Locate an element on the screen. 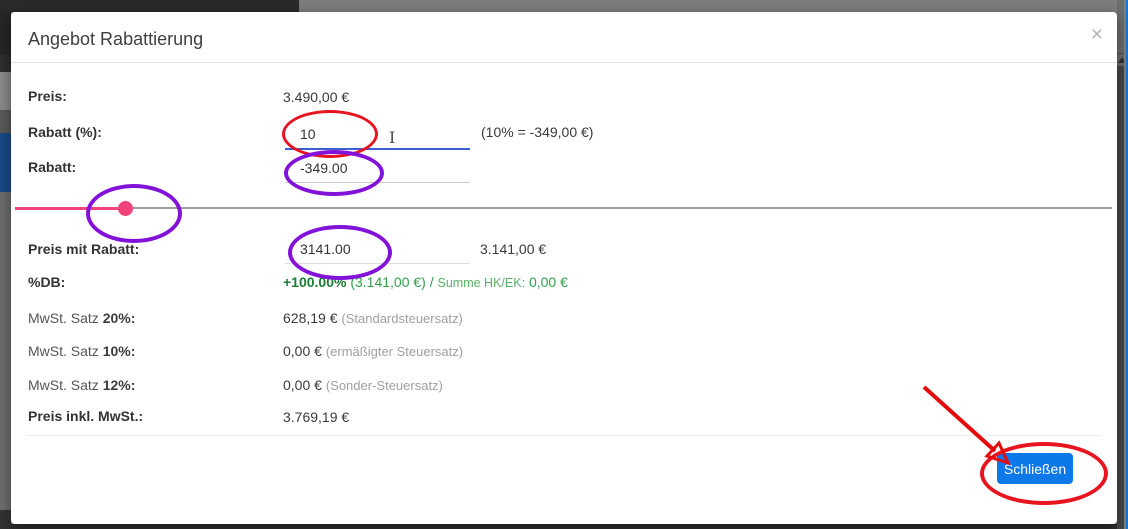  close-icon: × is located at coordinates (1096, 34).